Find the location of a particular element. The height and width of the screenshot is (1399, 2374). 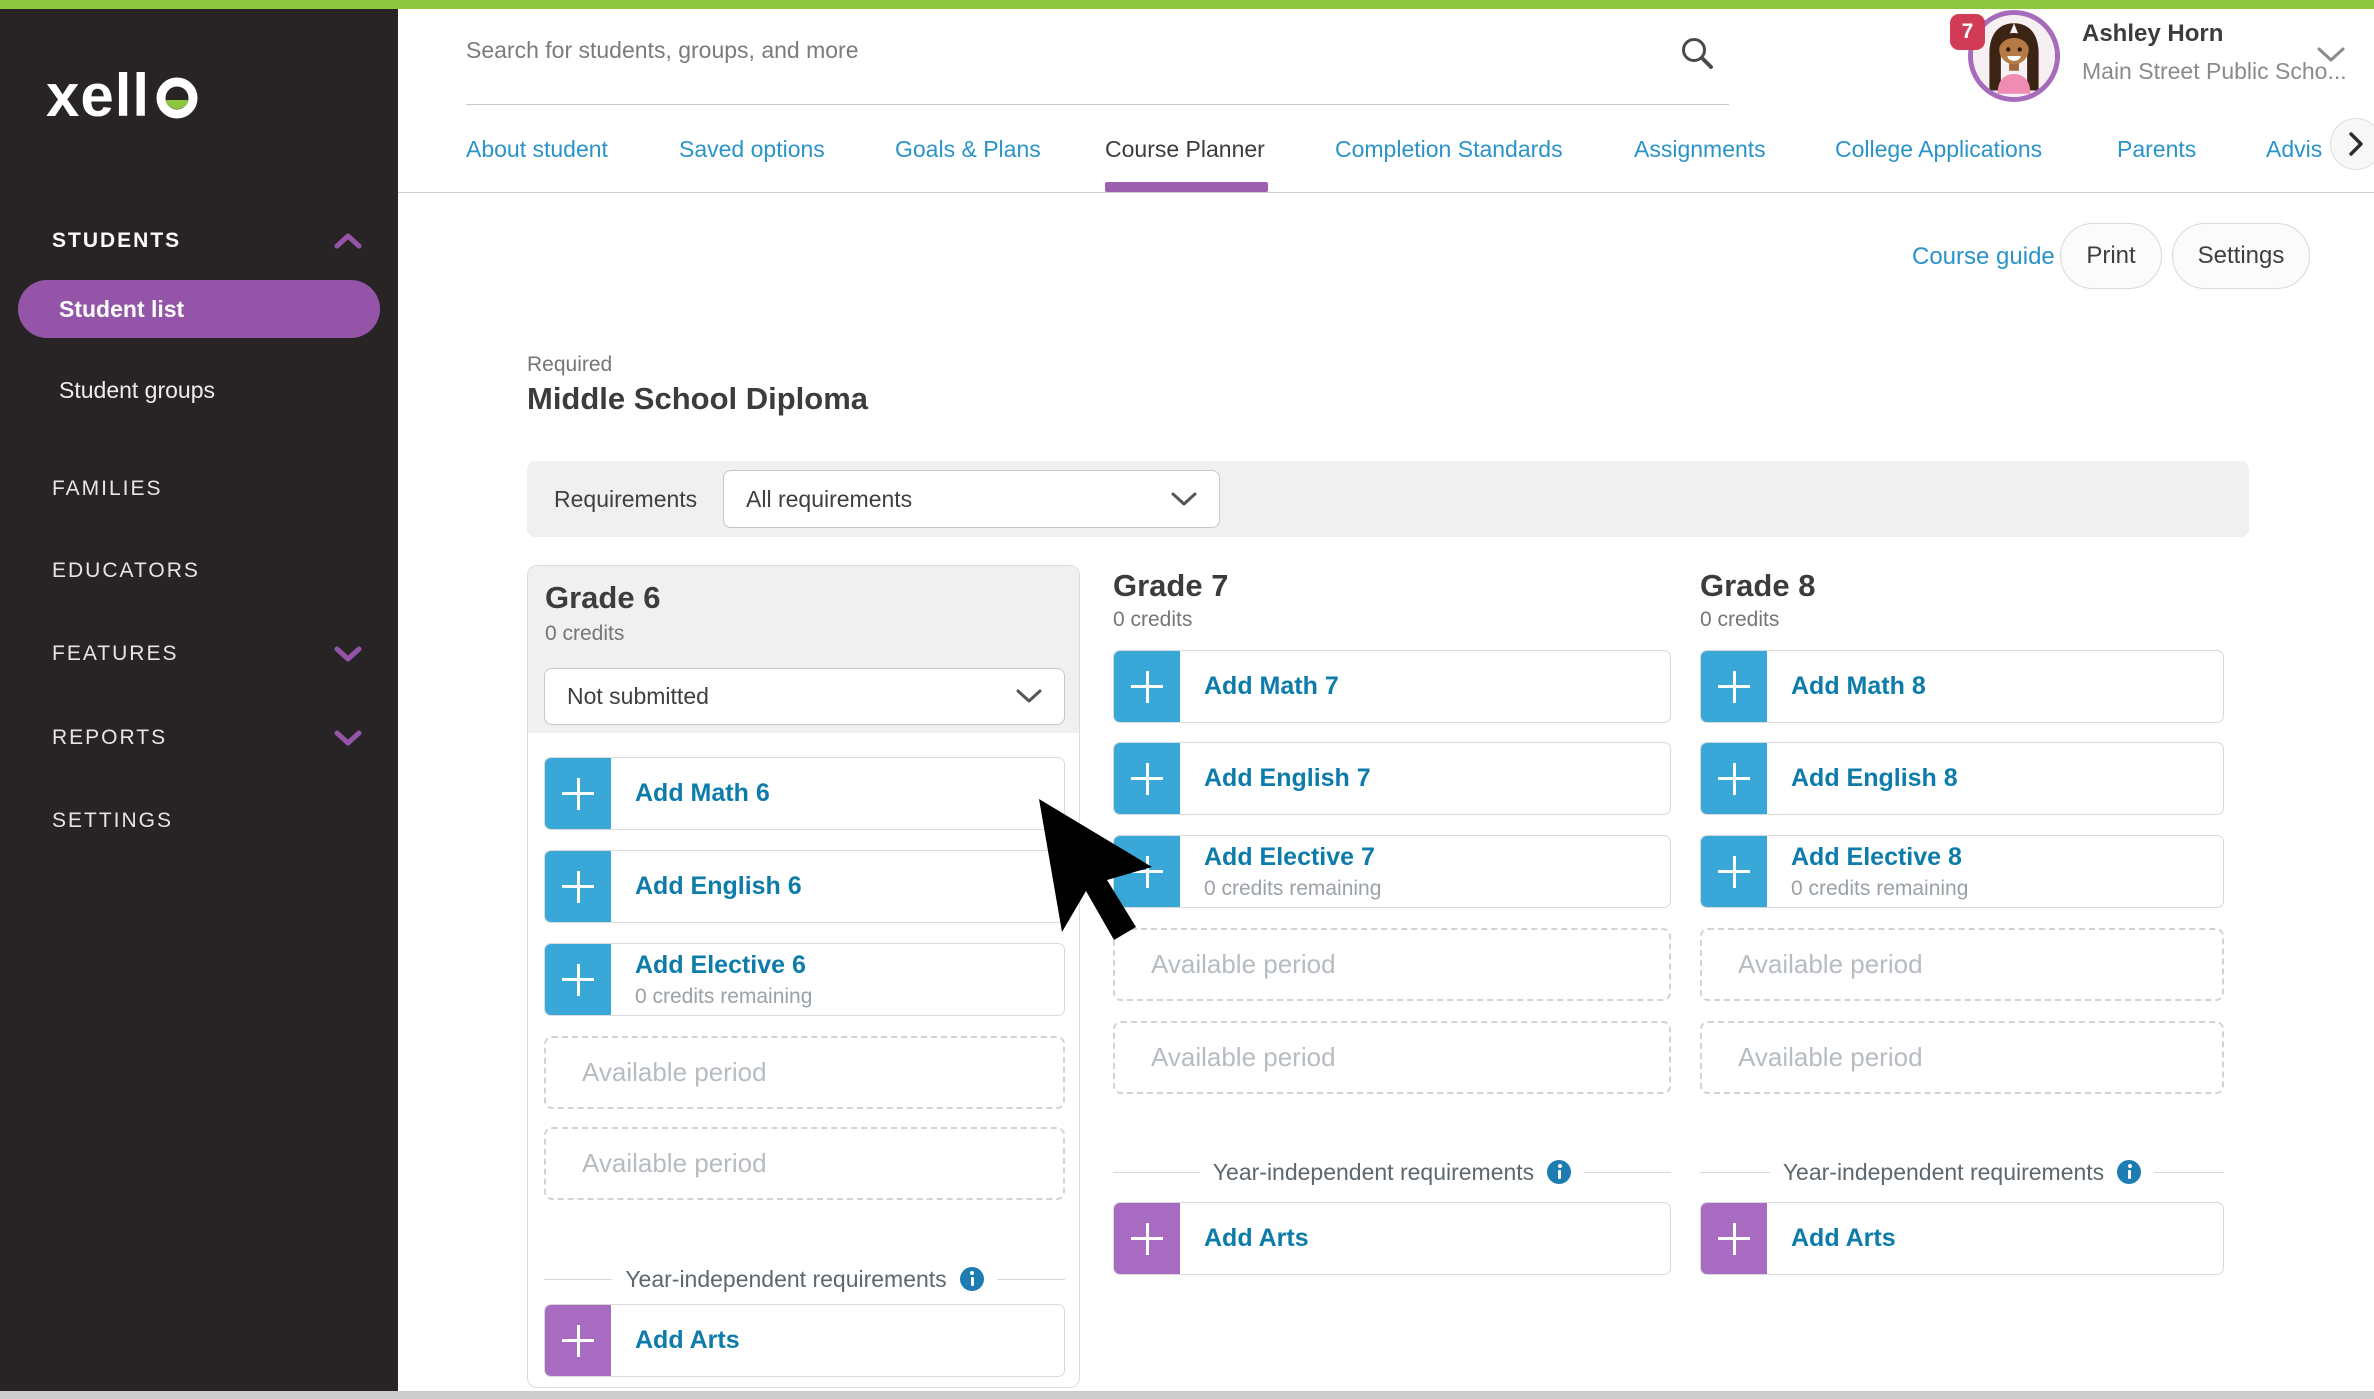

grade-8-credits: 0 credits is located at coordinates (1740, 619).